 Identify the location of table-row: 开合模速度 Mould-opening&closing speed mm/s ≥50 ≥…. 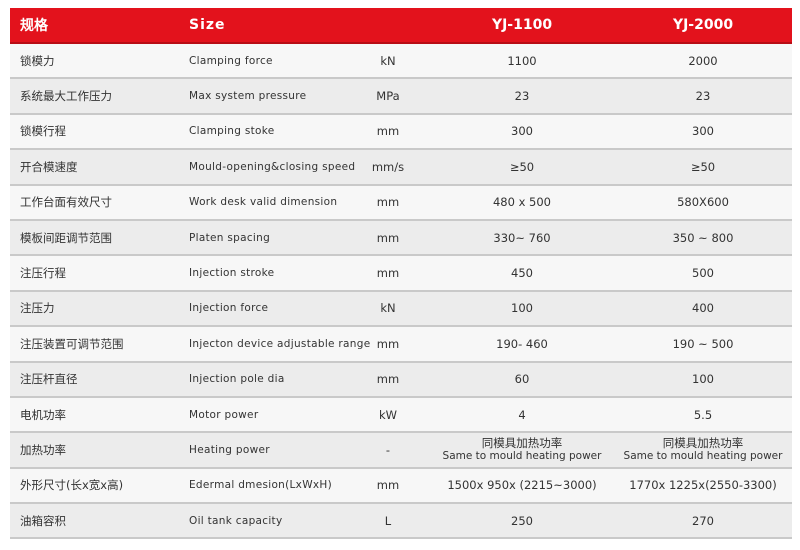
(401, 168).